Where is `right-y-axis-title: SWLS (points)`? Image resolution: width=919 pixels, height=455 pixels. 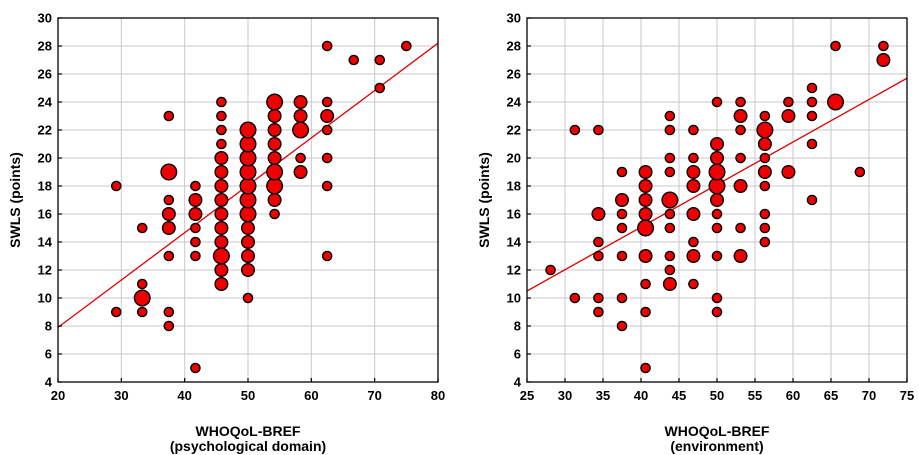 right-y-axis-title: SWLS (points) is located at coordinates (484, 200).